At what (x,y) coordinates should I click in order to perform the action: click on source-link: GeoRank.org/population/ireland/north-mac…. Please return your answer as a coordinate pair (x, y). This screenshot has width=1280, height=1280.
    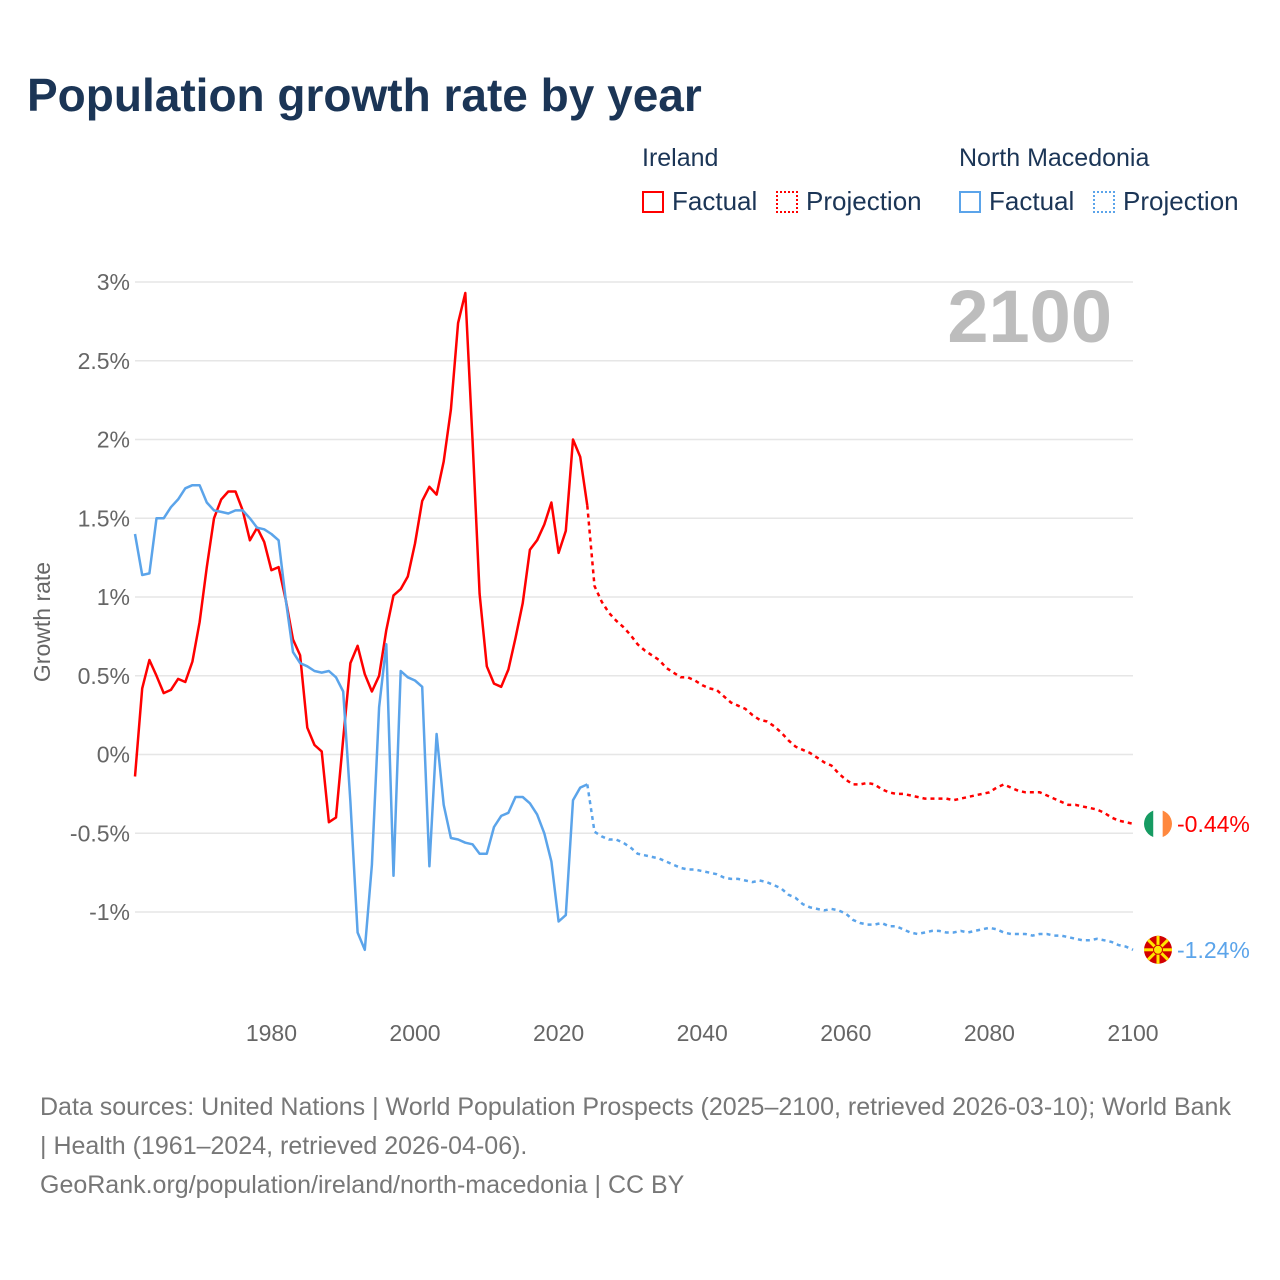
    Looking at the image, I should click on (362, 1185).